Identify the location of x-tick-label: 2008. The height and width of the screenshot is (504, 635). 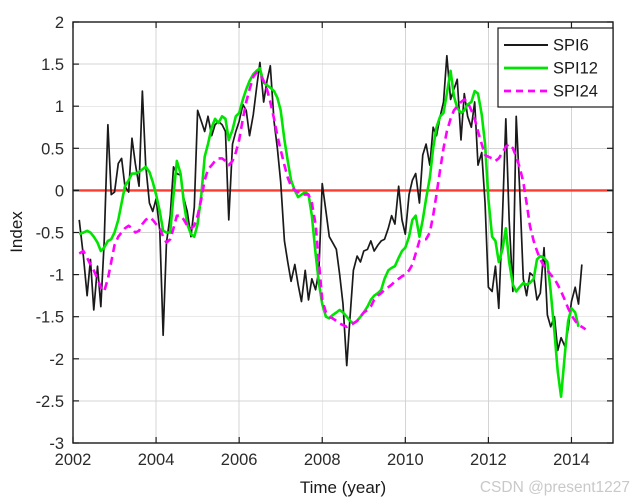
(322, 460).